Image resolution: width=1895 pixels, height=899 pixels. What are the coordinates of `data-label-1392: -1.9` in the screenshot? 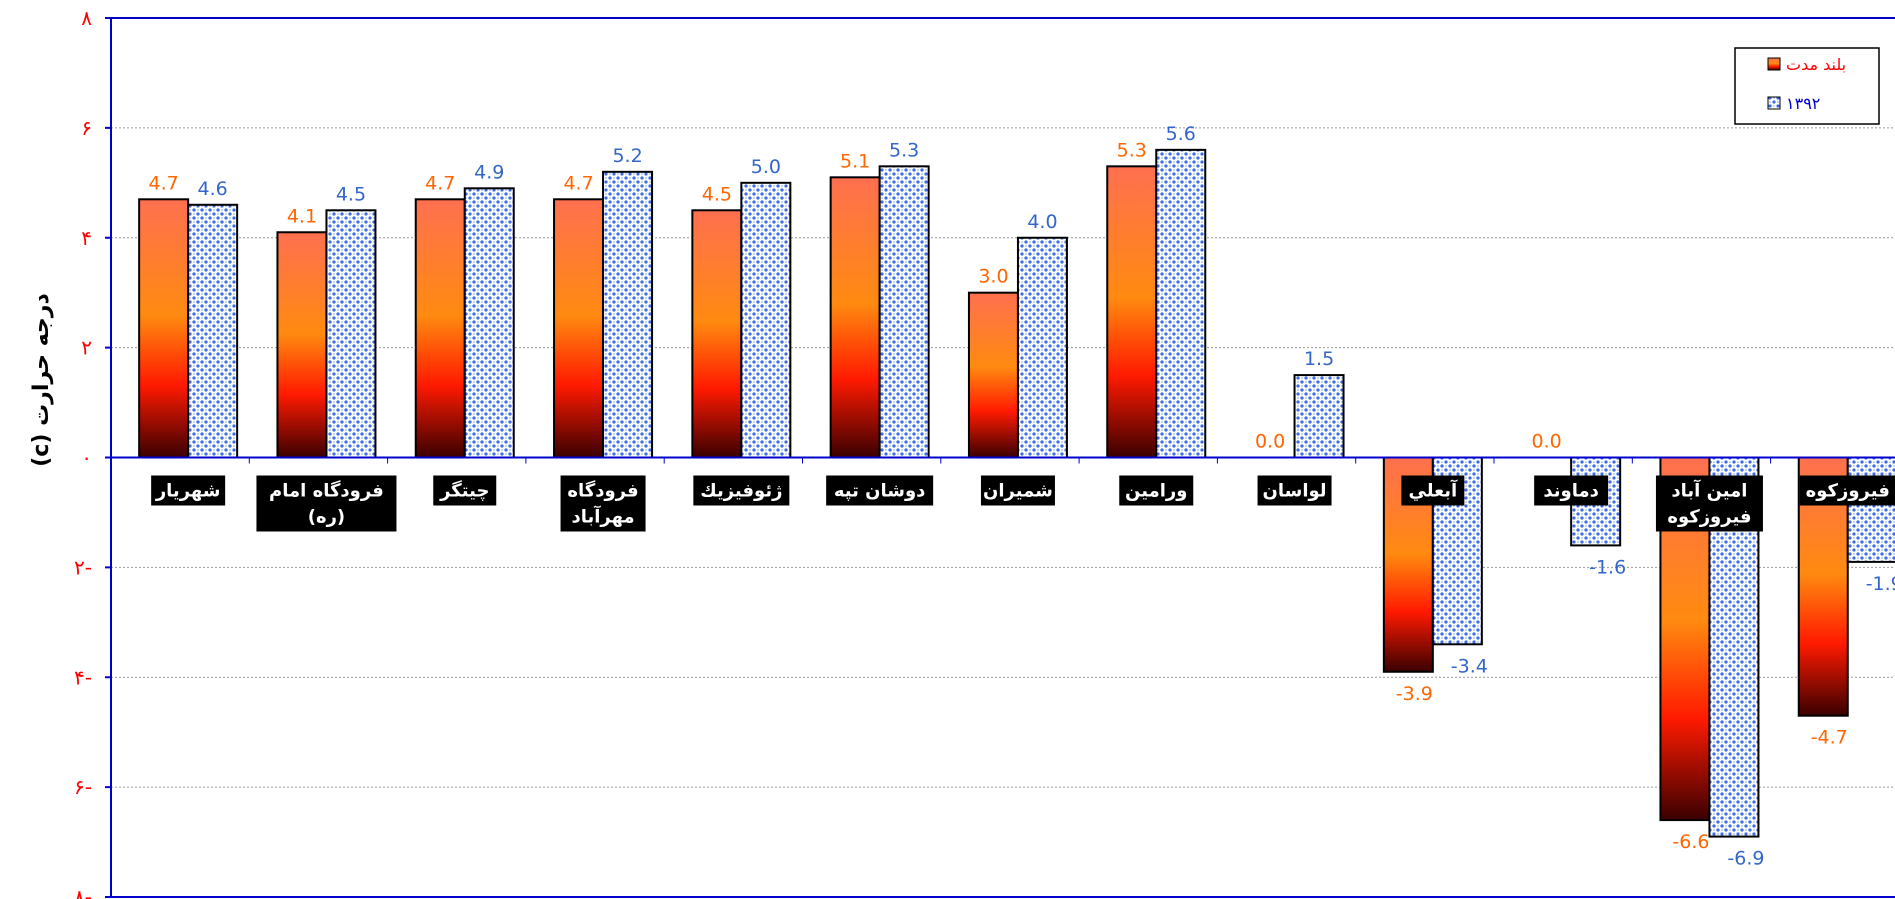 It's located at (1880, 584).